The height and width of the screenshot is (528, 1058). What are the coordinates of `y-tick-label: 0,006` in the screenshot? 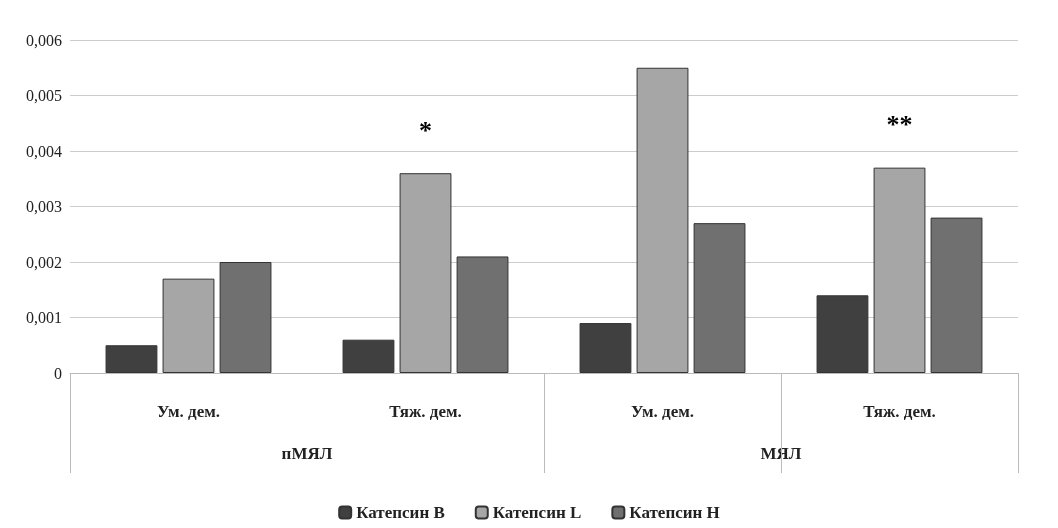 It's located at (44, 40).